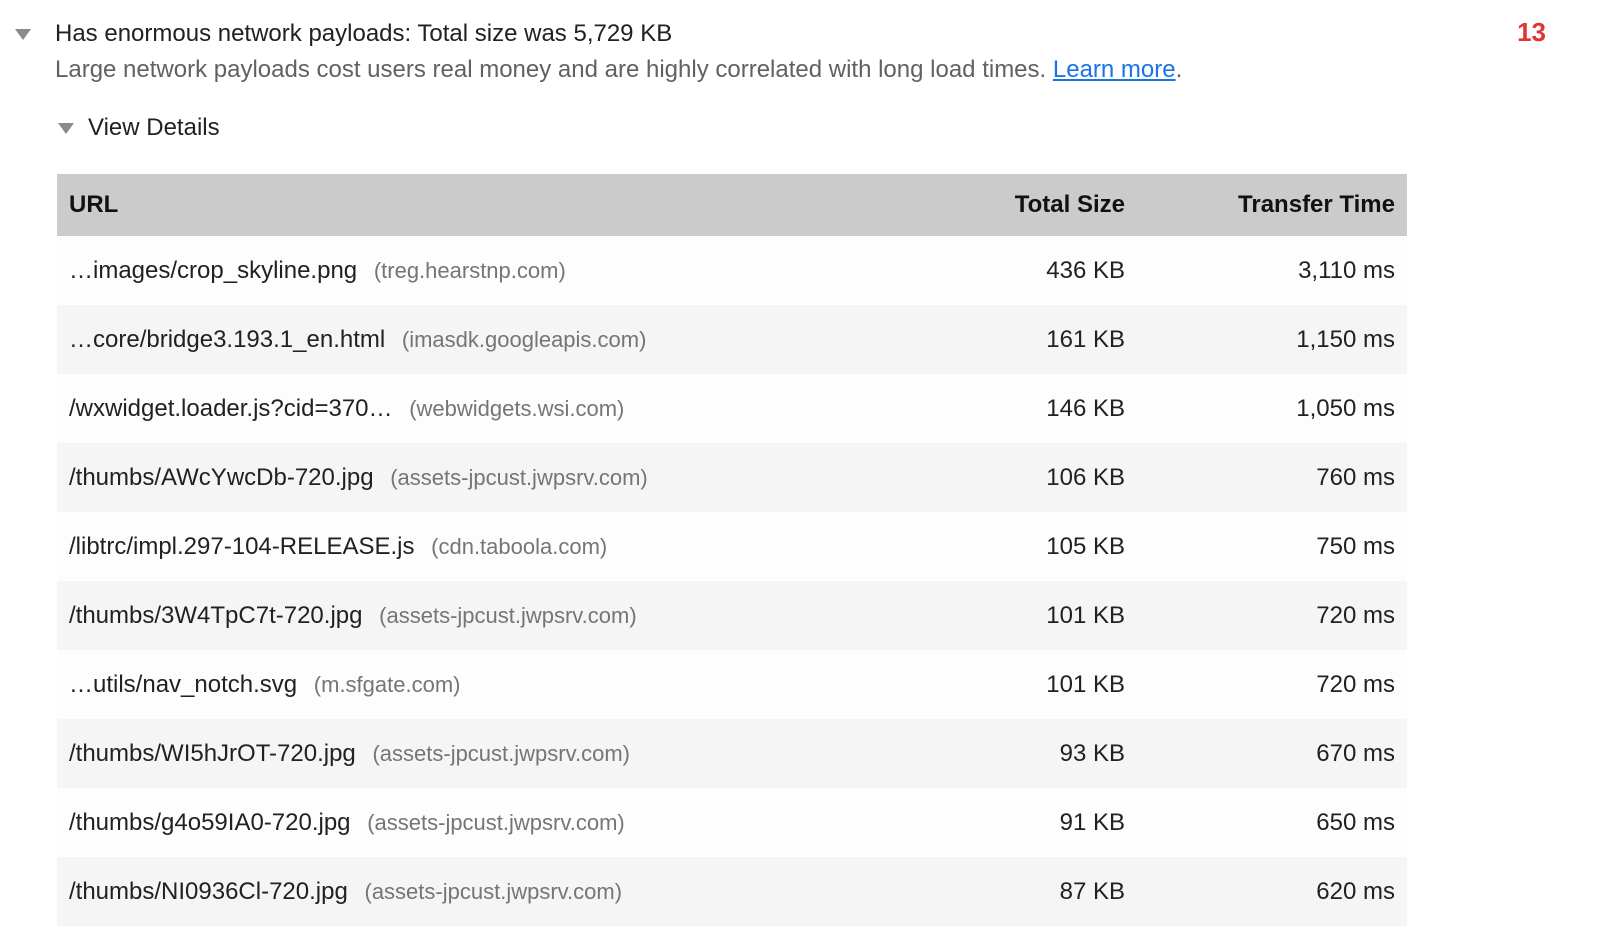 The width and height of the screenshot is (1598, 952). I want to click on url-path: /thumbs/g4o59IA0-720.jpg, so click(210, 822).